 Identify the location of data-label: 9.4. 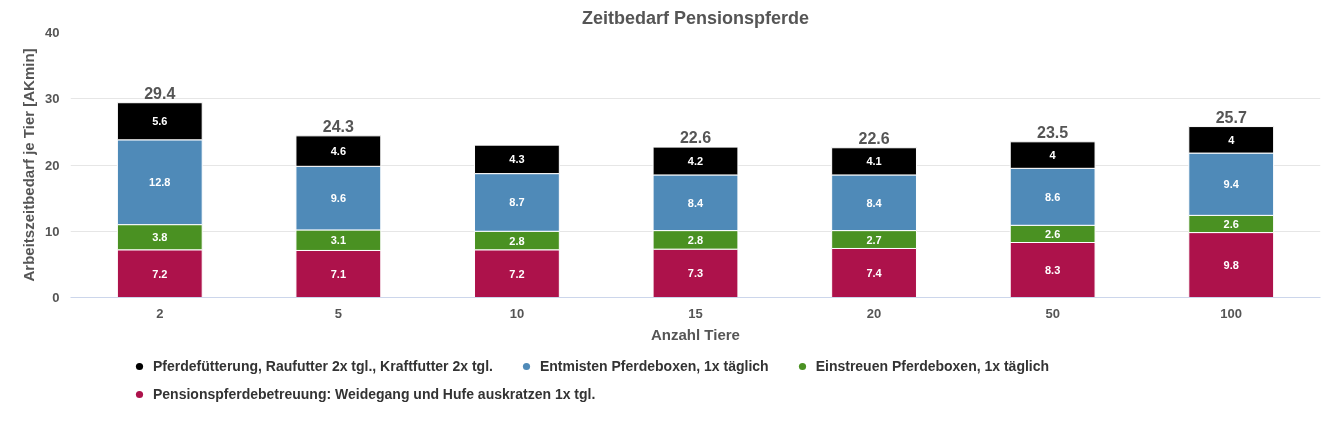
(1231, 184).